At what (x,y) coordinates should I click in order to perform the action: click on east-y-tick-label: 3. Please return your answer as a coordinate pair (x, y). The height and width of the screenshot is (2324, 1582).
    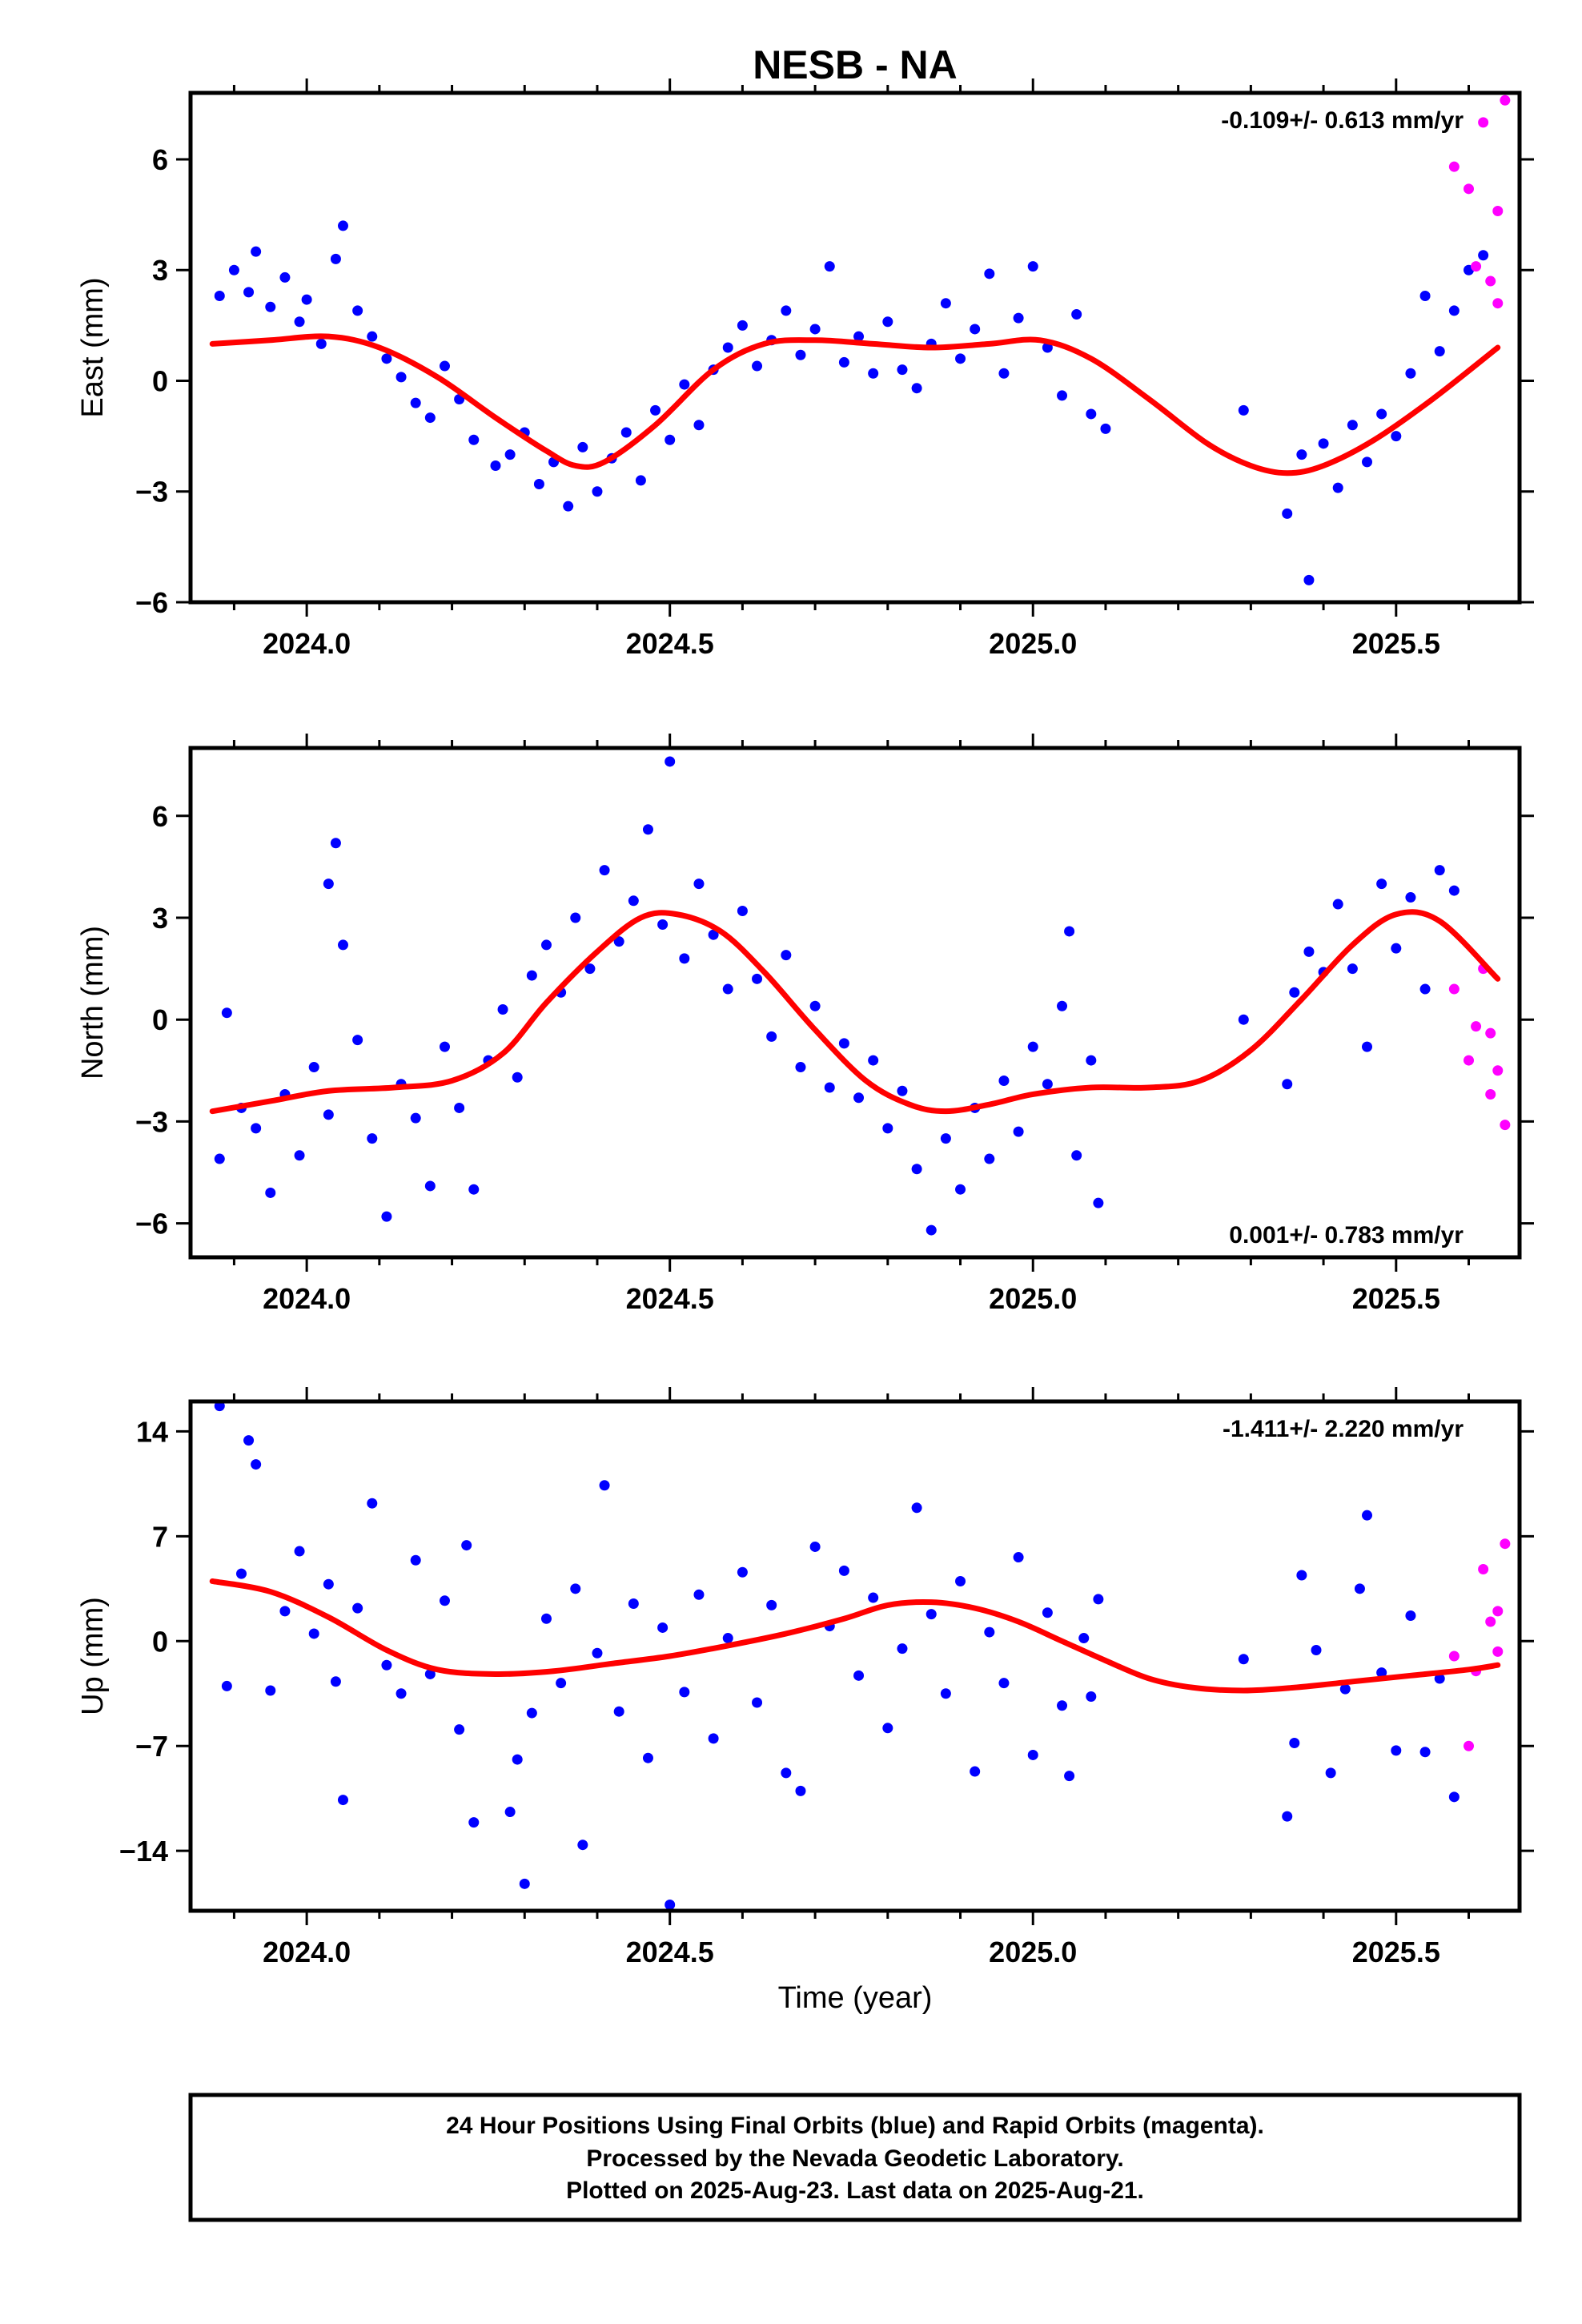
    Looking at the image, I should click on (160, 270).